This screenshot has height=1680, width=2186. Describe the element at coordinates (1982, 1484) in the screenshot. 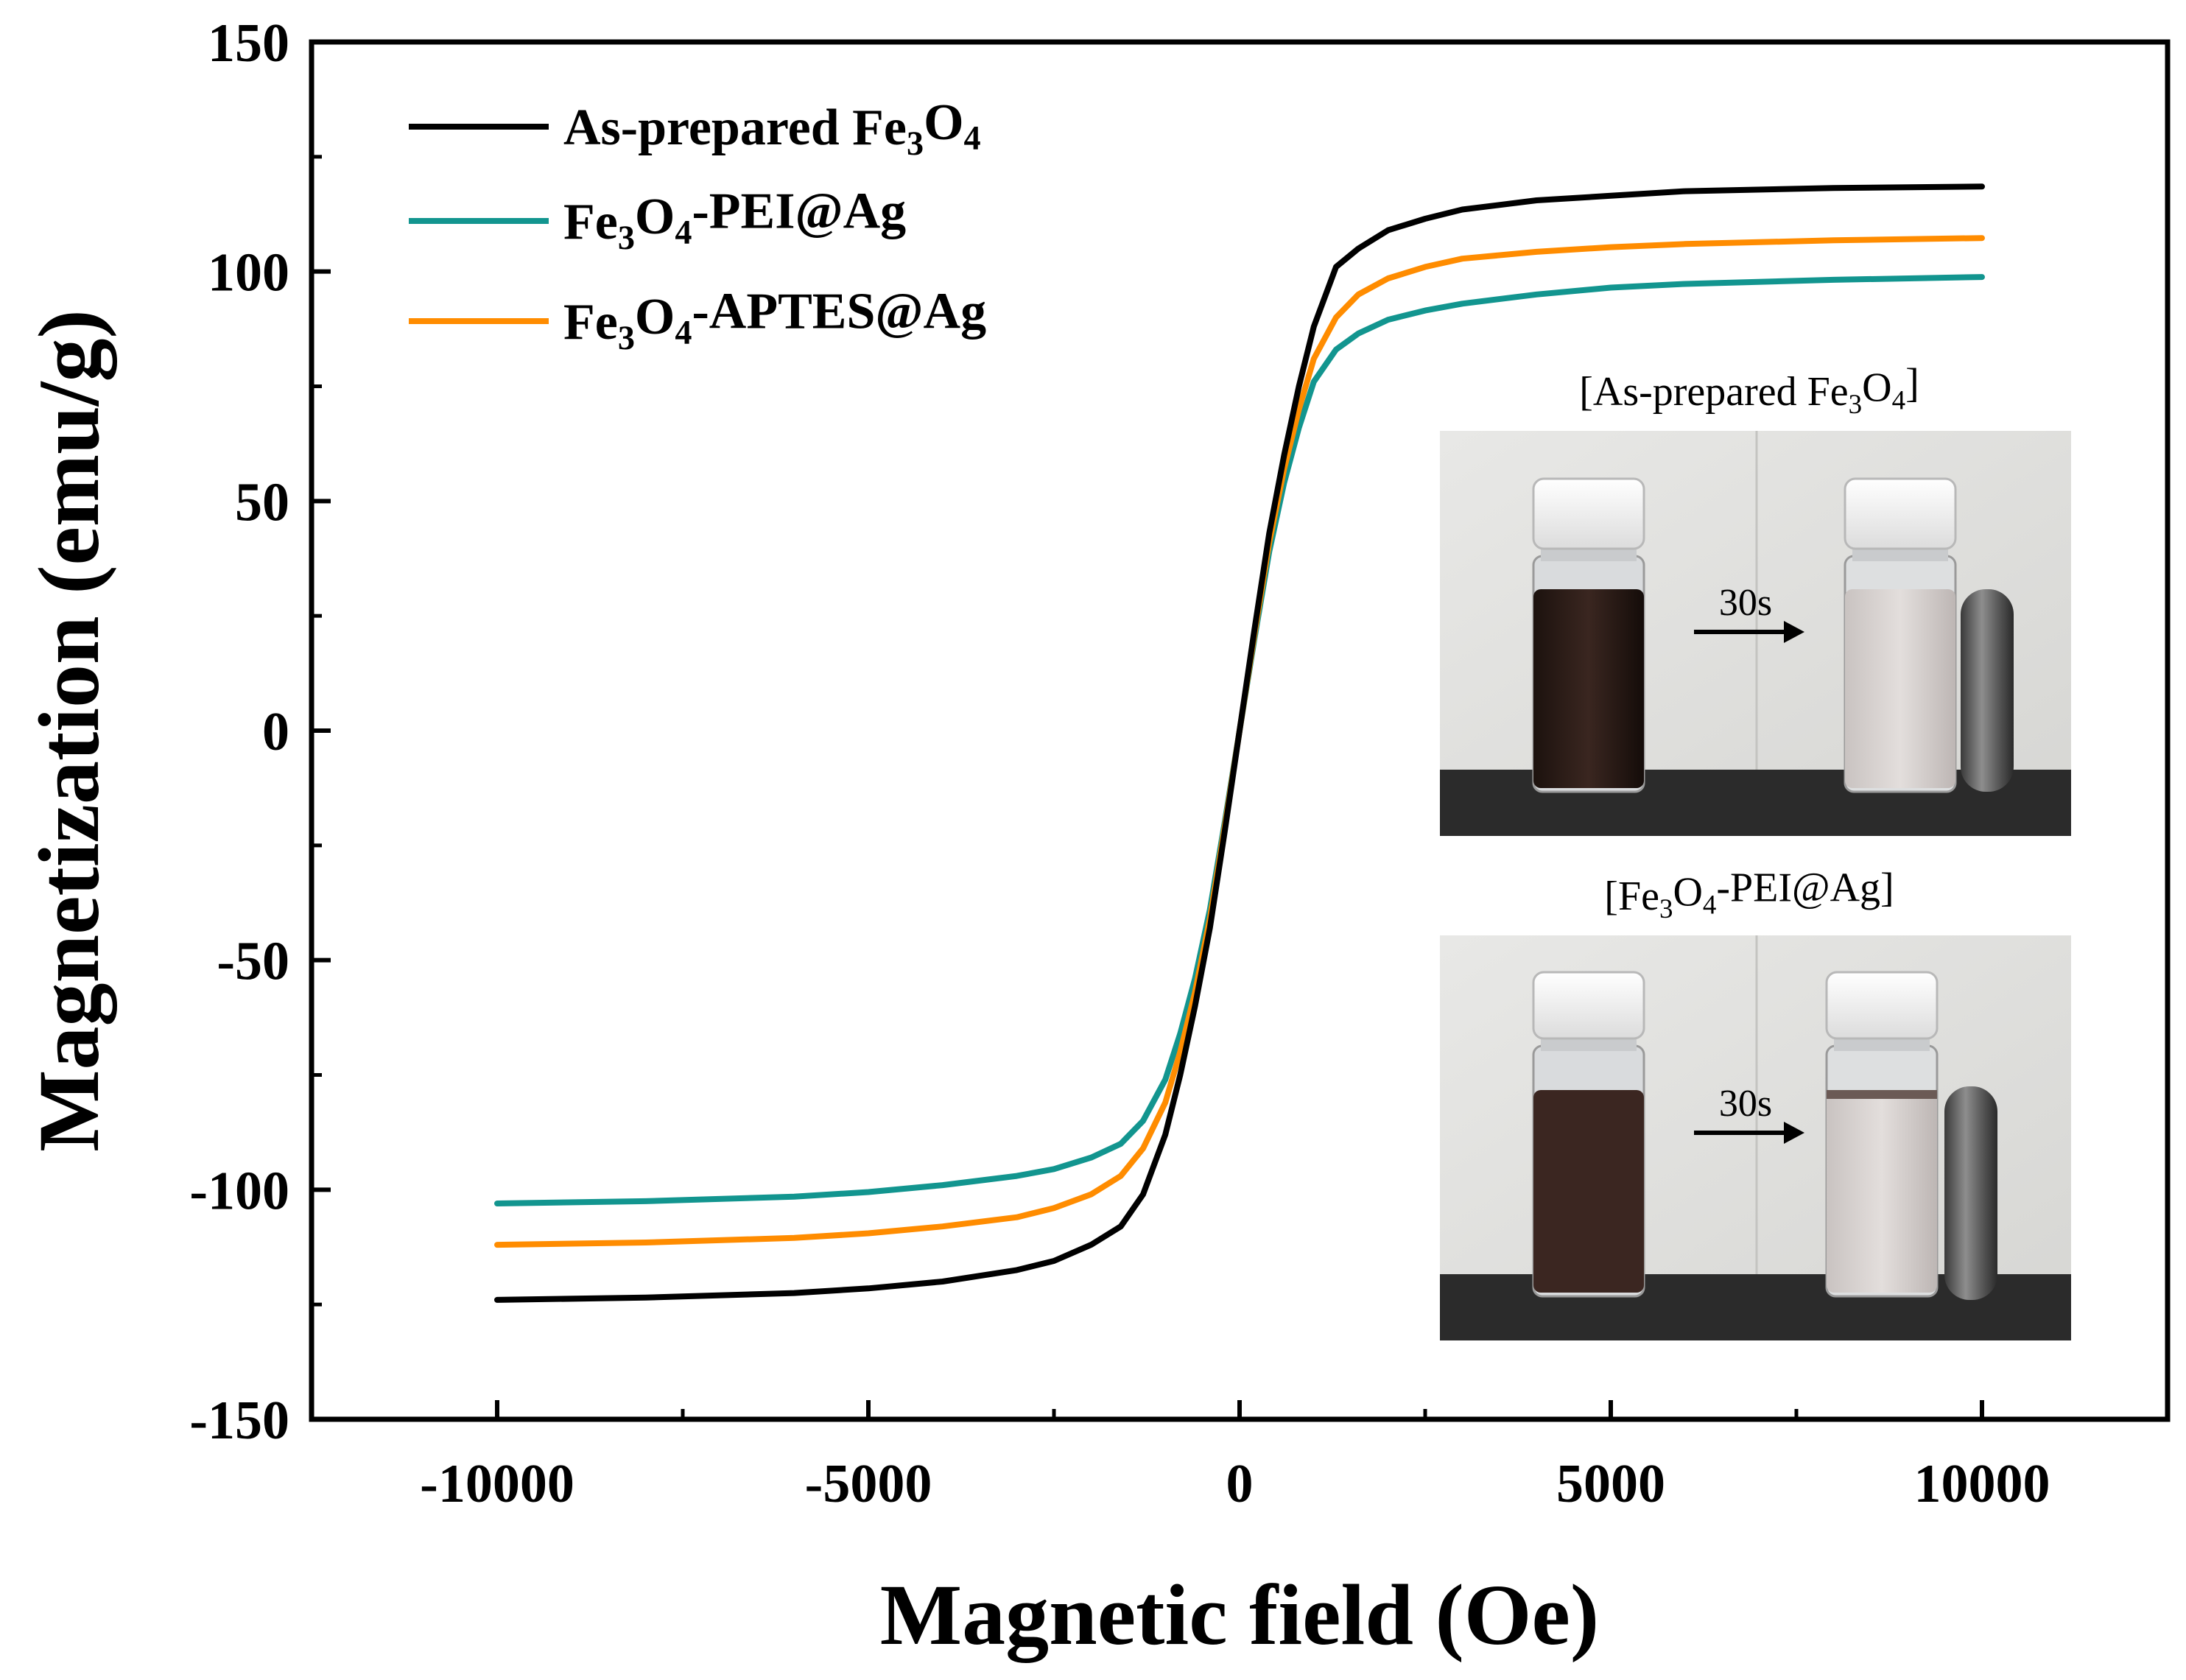

I see `x-tick-label: 10000` at that location.